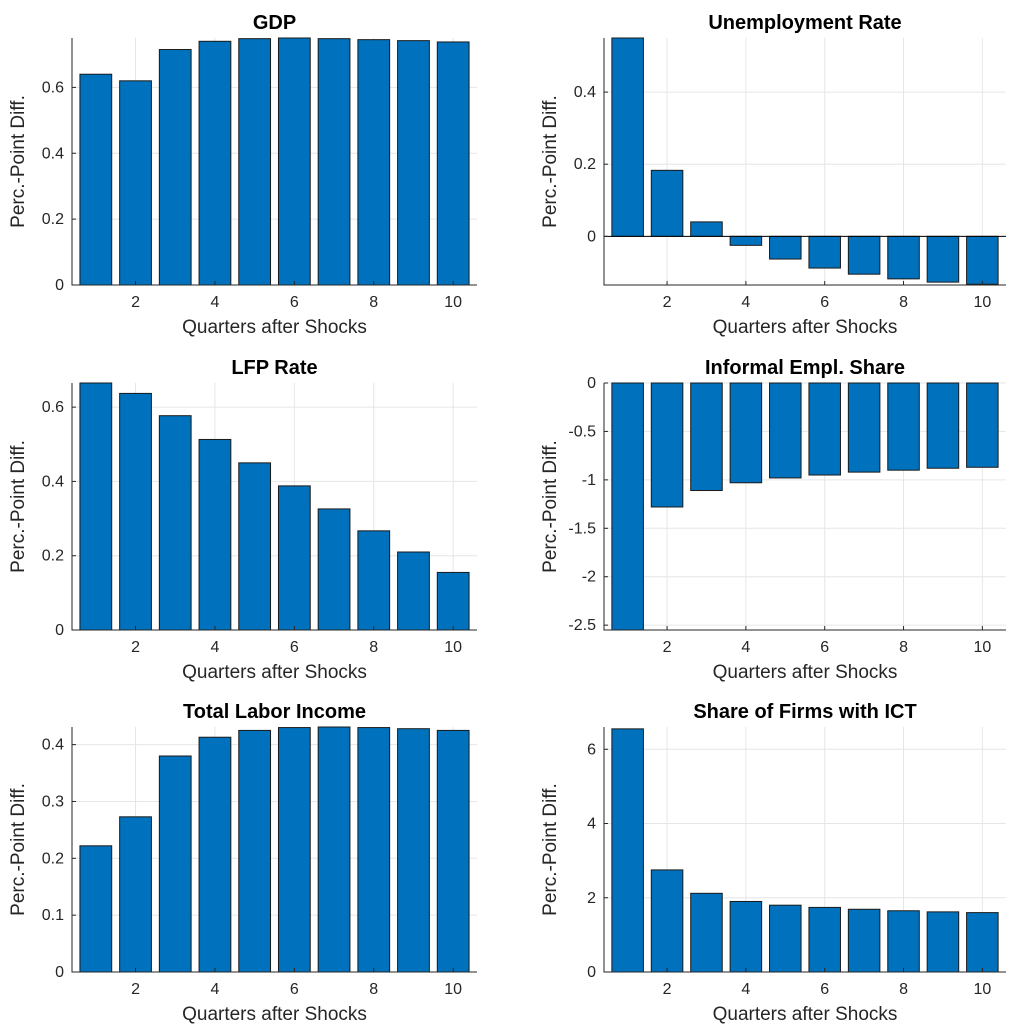 This screenshot has height=1036, width=1010. Describe the element at coordinates (591, 824) in the screenshot. I see `y-tick-label: 4` at that location.